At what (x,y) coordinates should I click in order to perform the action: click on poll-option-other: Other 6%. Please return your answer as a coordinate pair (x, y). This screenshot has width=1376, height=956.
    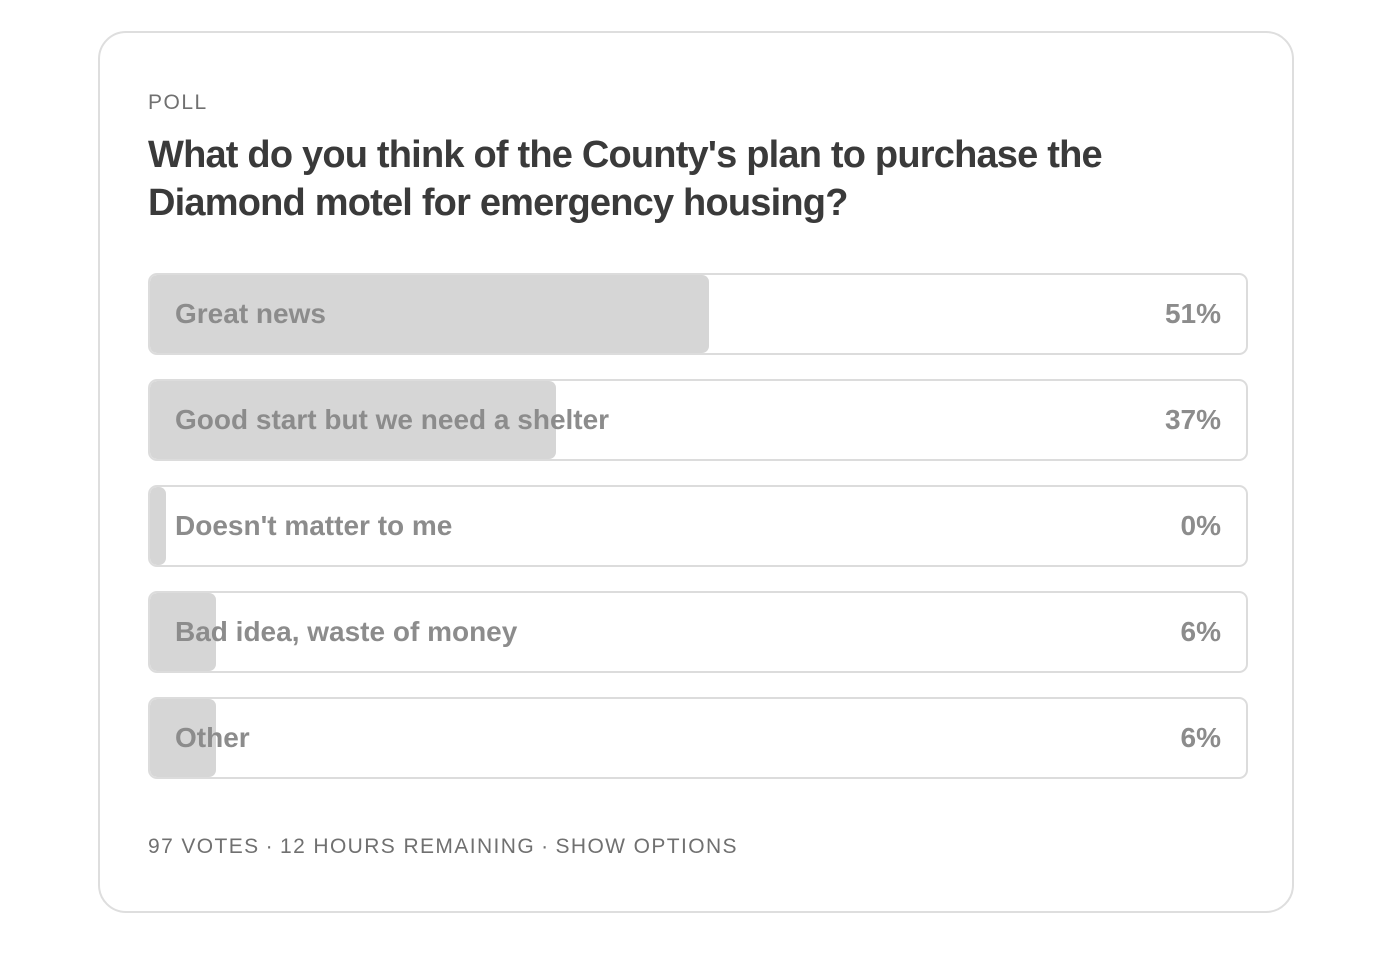
    Looking at the image, I should click on (698, 738).